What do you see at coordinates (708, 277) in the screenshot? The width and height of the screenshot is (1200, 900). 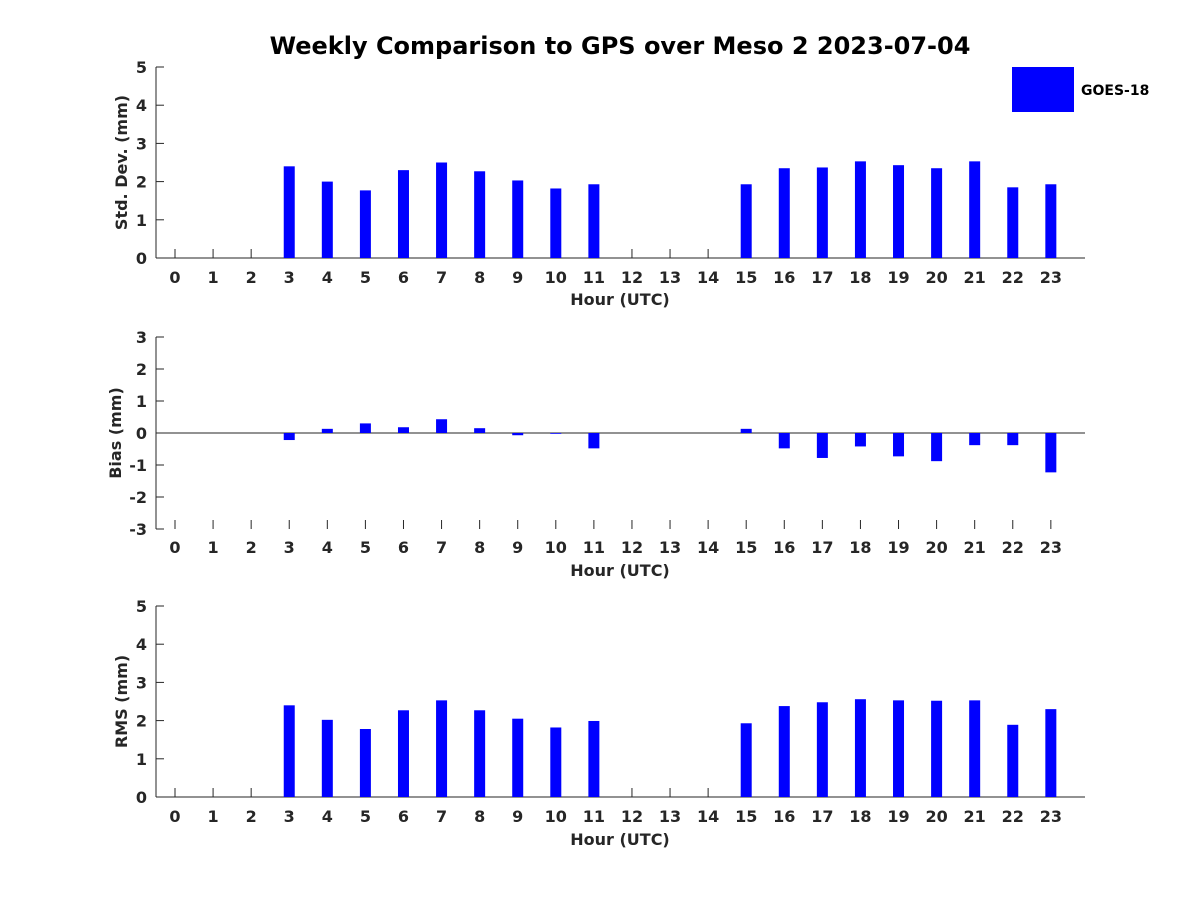 I see `x-tick-label-std: 14` at bounding box center [708, 277].